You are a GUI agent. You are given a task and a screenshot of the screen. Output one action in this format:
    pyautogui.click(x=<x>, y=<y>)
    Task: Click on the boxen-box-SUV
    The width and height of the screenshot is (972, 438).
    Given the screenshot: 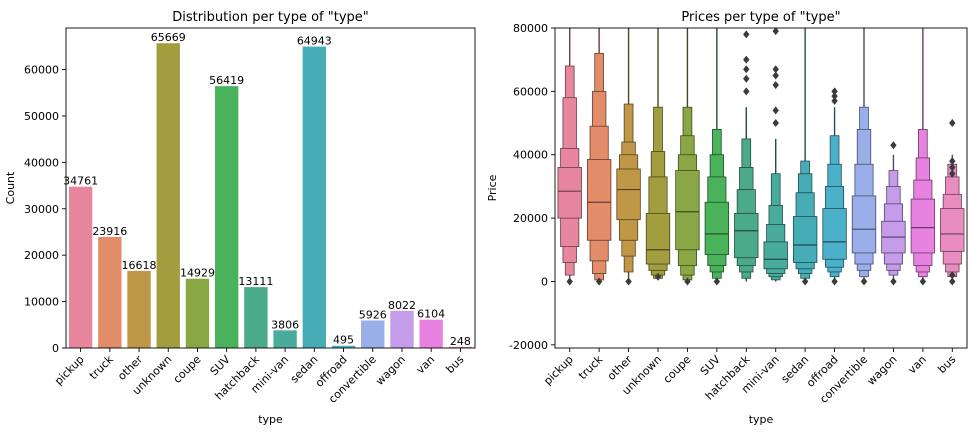 What is the action you would take?
    pyautogui.click(x=717, y=228)
    